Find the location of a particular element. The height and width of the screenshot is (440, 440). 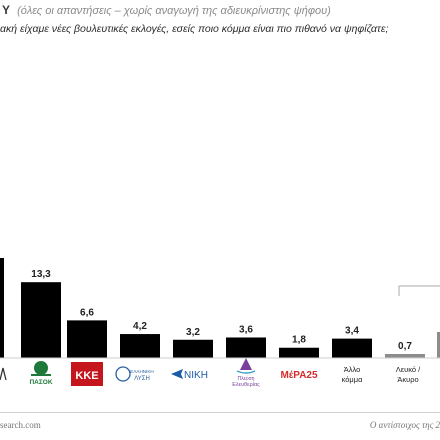

niki-wing-icon is located at coordinates (177, 374).